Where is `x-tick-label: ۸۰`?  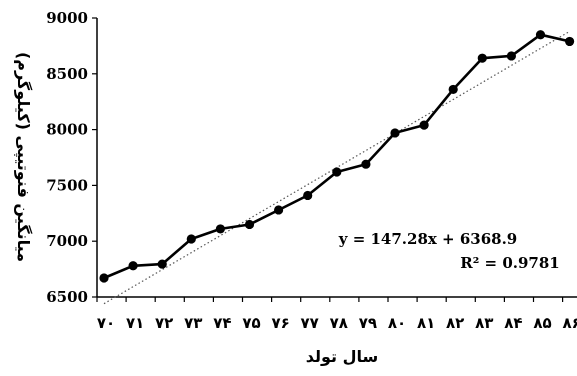
x-tick-label: ۸۰ is located at coordinates (397, 323).